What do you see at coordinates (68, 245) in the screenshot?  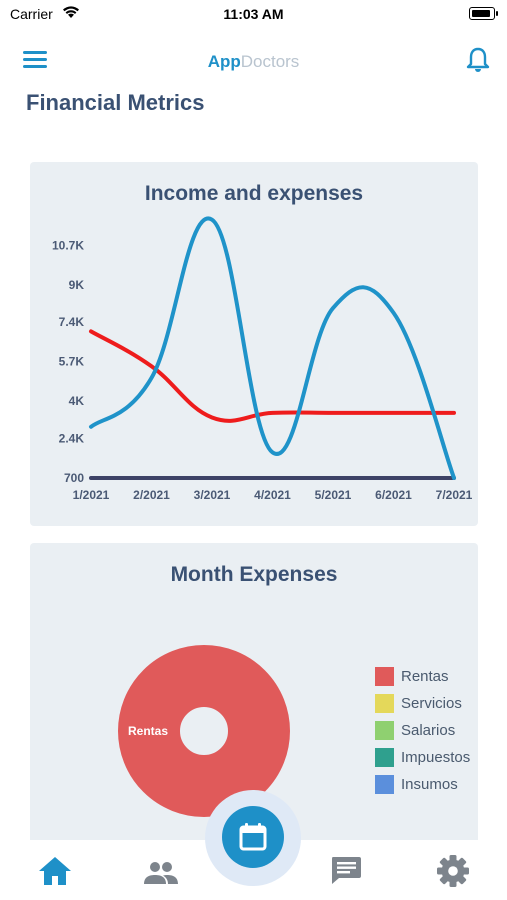 I see `y-tick-label: 10.7K` at bounding box center [68, 245].